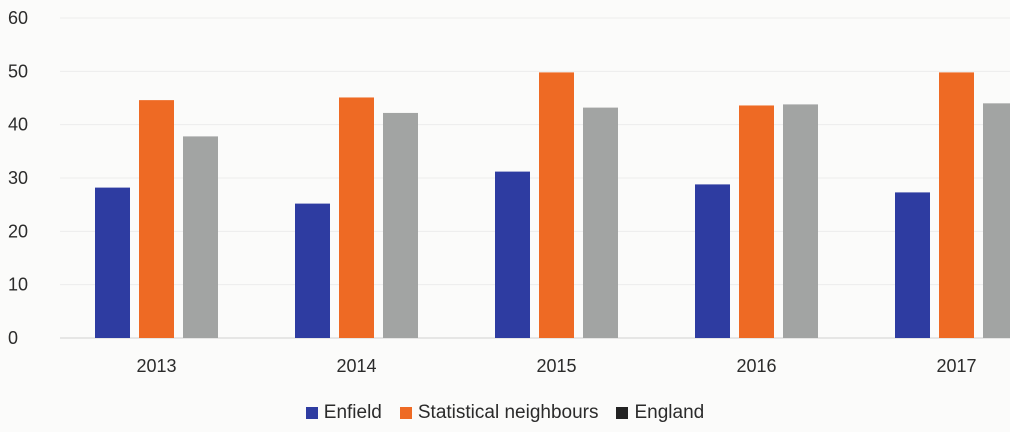  What do you see at coordinates (756, 221) in the screenshot?
I see `bar-statistical-neighbours-2016` at bounding box center [756, 221].